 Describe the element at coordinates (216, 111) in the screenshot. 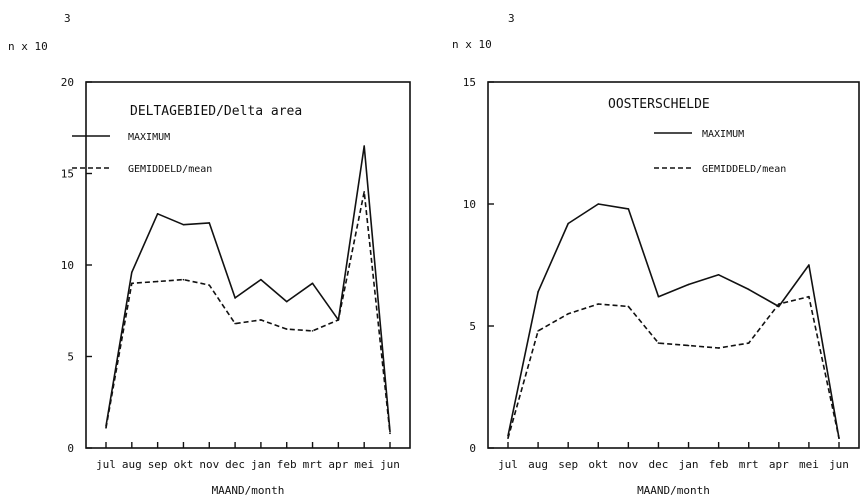

I see `chart-title: DELTAGEBIED/Delta area` at that location.